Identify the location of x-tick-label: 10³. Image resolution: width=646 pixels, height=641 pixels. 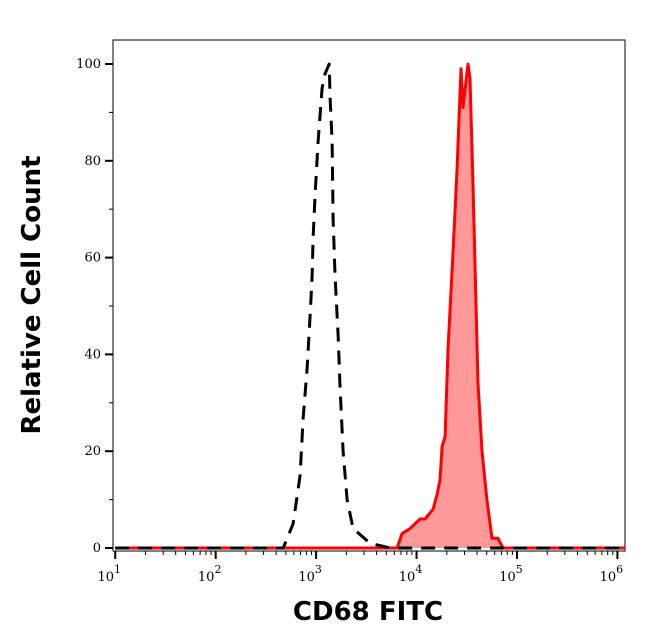
(310, 574).